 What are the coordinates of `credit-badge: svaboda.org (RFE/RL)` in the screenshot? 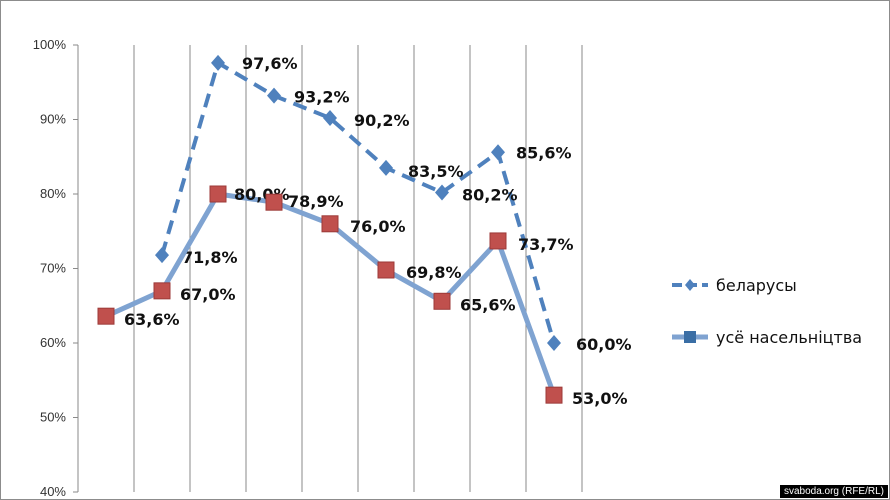 It's located at (833, 491).